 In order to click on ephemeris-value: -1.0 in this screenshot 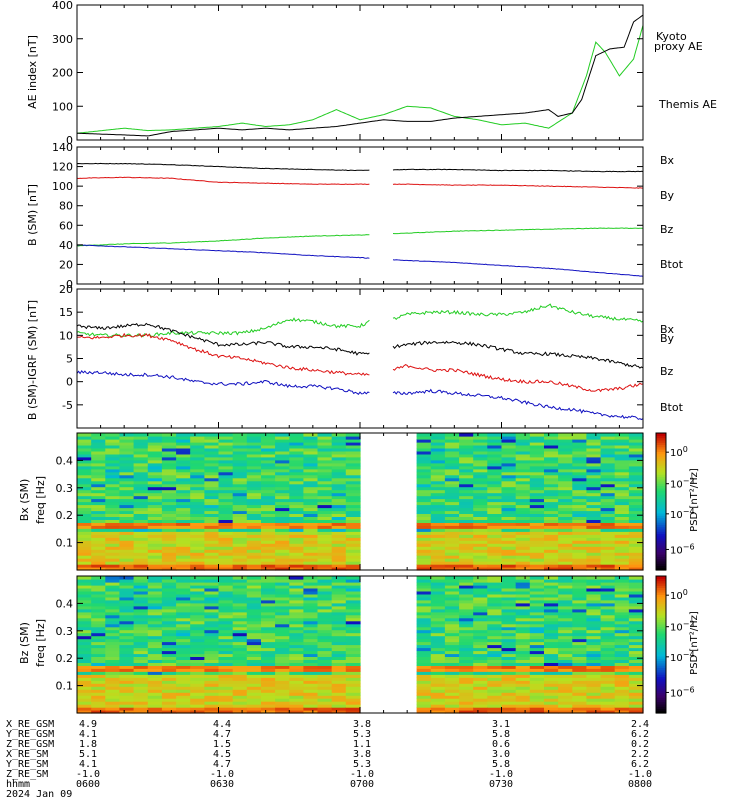, I will do `click(501, 774)`.